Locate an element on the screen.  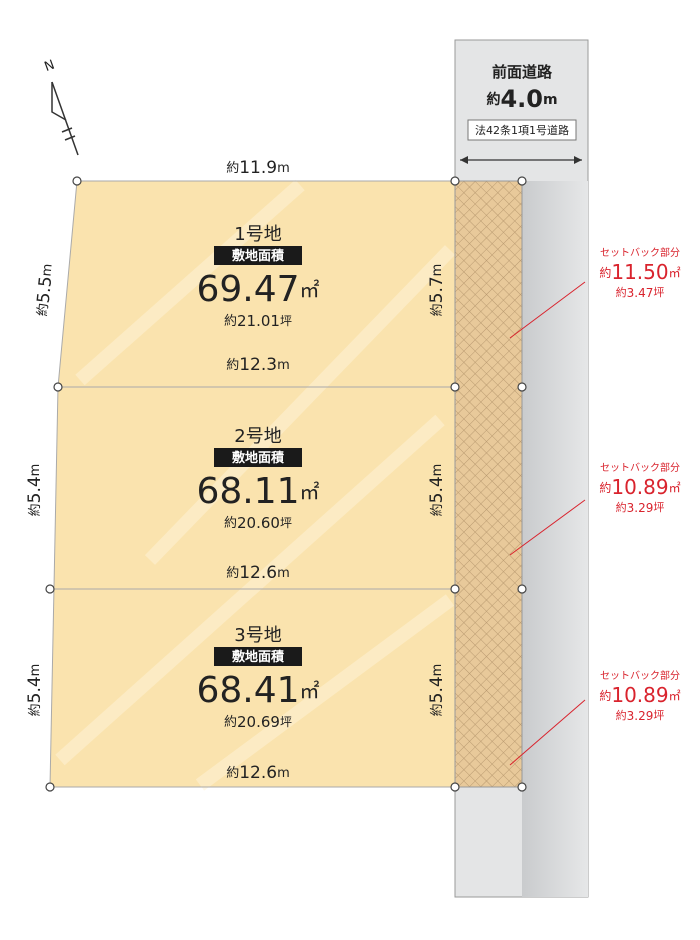
value: 68.41 is located at coordinates (247, 690).